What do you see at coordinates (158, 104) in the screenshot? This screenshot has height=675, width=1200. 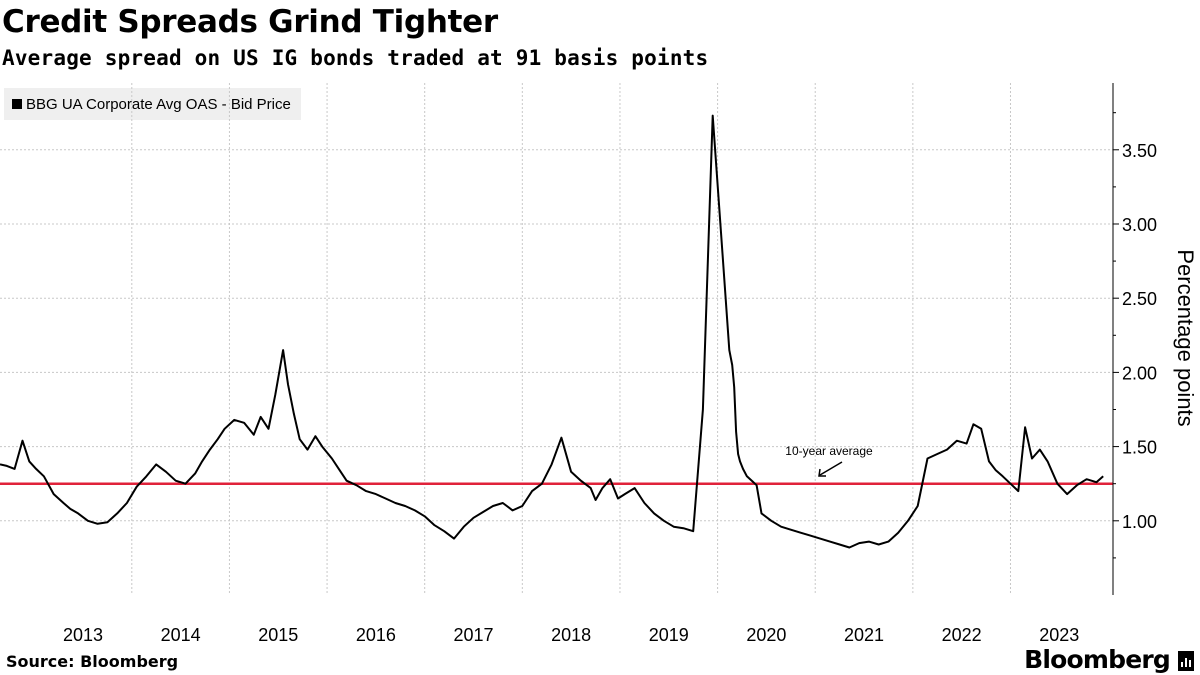 I see `legend-label: BBG UA Corporate Avg OAS - Bid Price` at bounding box center [158, 104].